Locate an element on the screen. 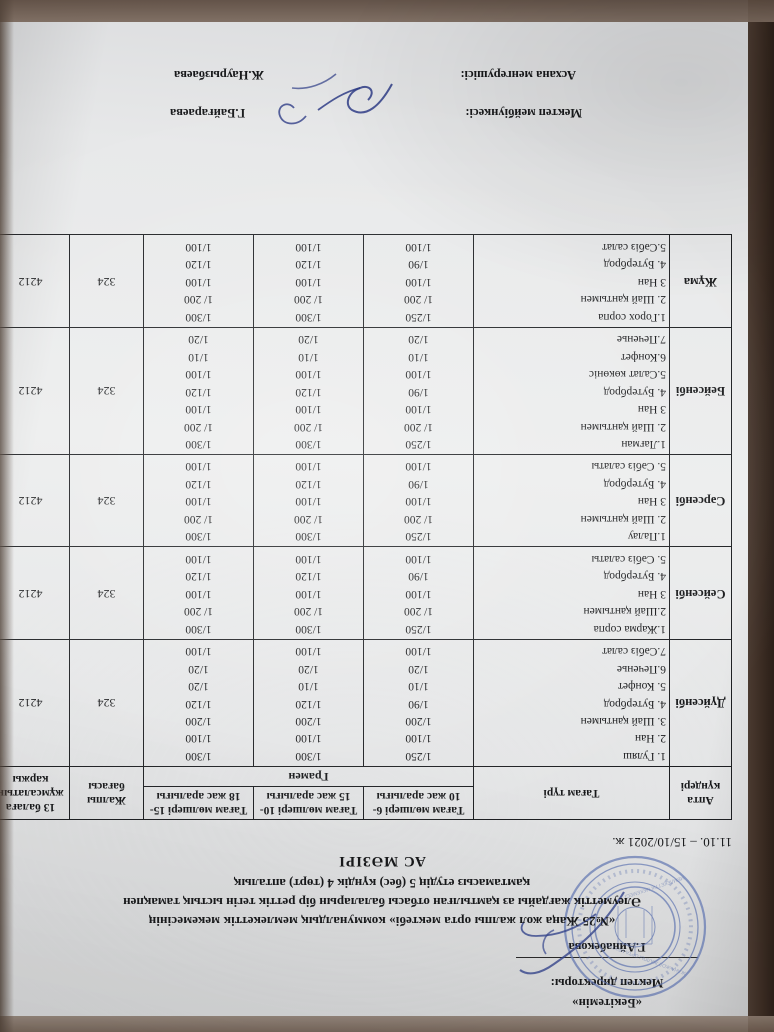 The image size is (774, 1032). dish-name: 5.Салат көкөніс is located at coordinates (627, 374).